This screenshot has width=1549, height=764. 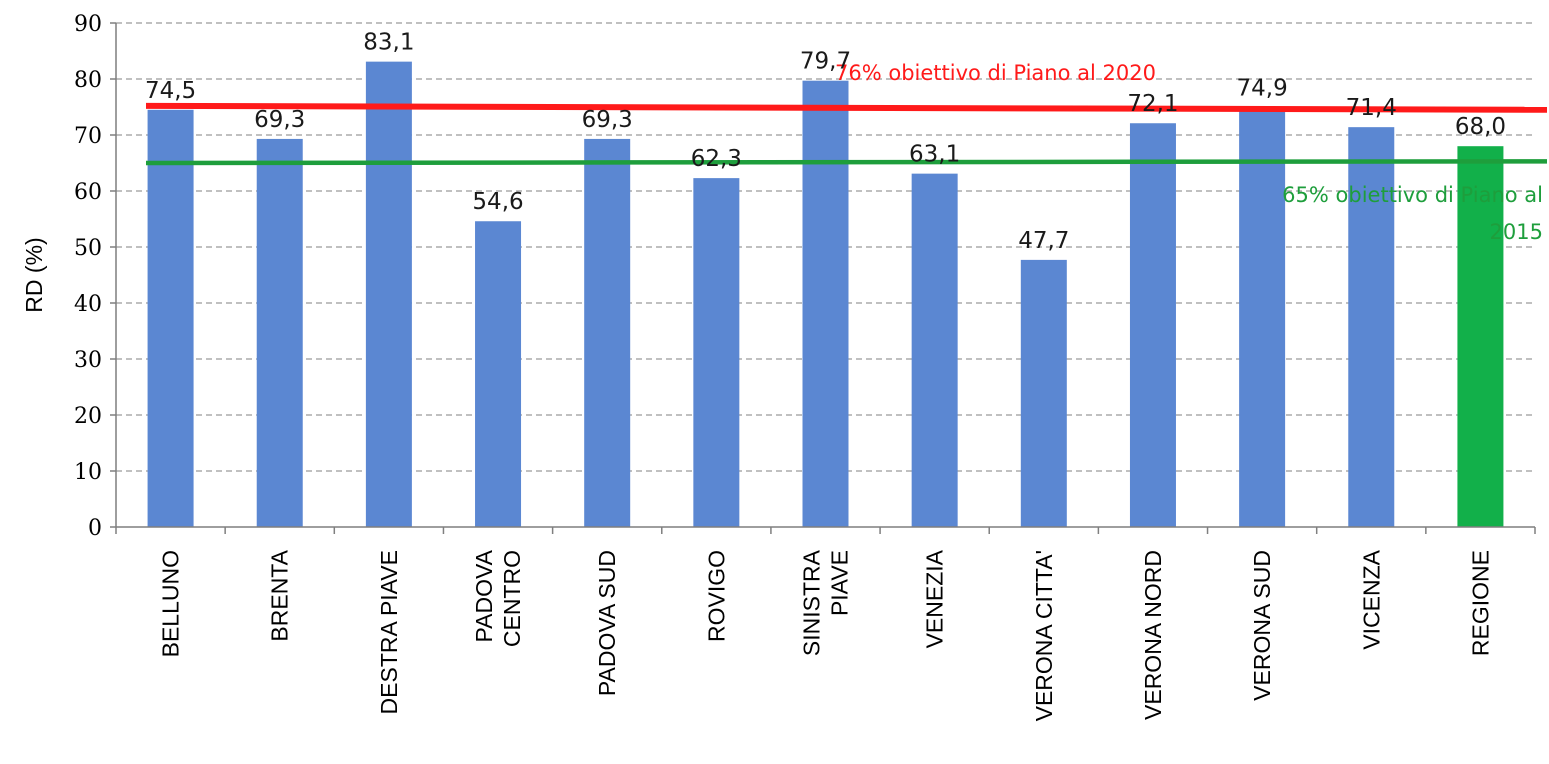 I want to click on data-label: 74,9, so click(x=1262, y=89).